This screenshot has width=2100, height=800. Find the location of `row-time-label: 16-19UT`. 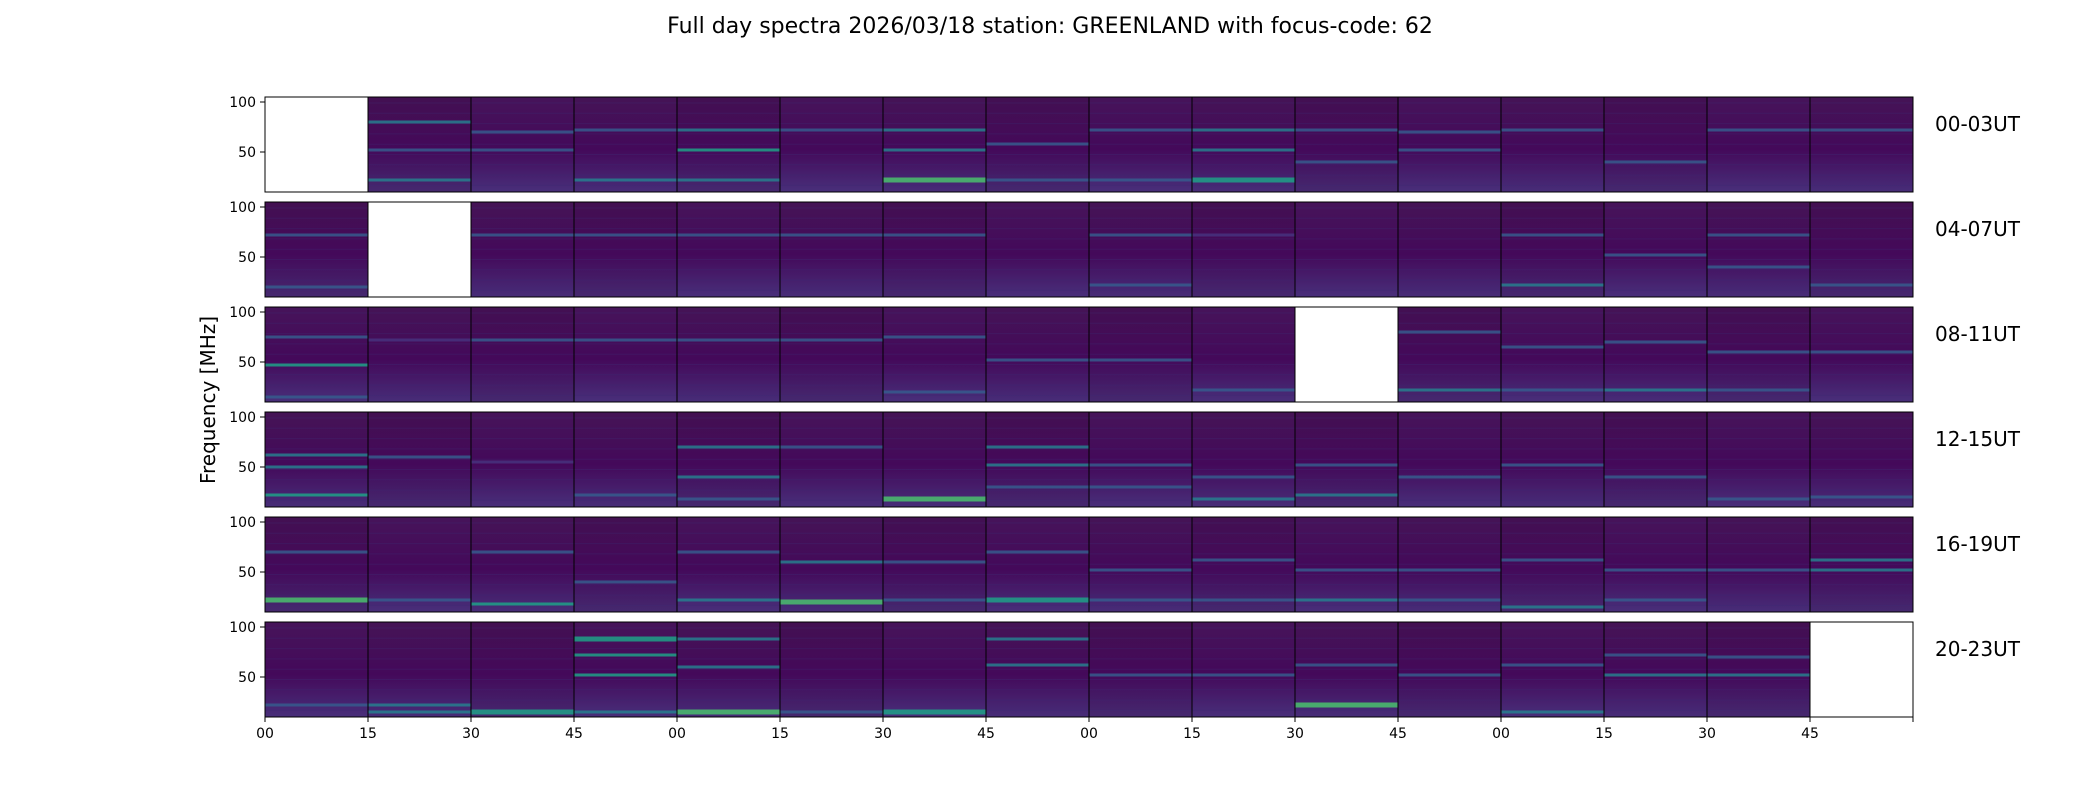

row-time-label: 16-19UT is located at coordinates (1978, 544).